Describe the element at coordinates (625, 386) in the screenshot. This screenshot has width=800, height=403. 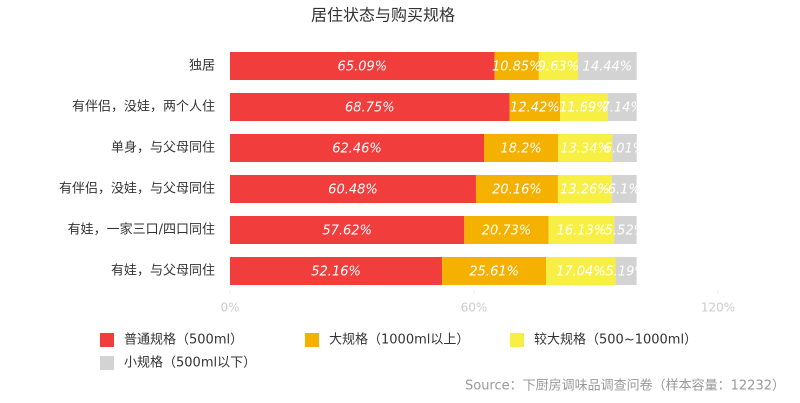
I see `source: Source：下厨房调味品调查问卷（样本容量：12232）` at that location.